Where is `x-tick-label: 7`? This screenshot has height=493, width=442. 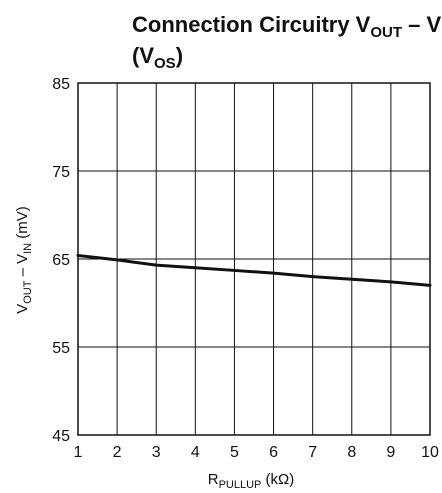 x-tick-label: 7 is located at coordinates (312, 452).